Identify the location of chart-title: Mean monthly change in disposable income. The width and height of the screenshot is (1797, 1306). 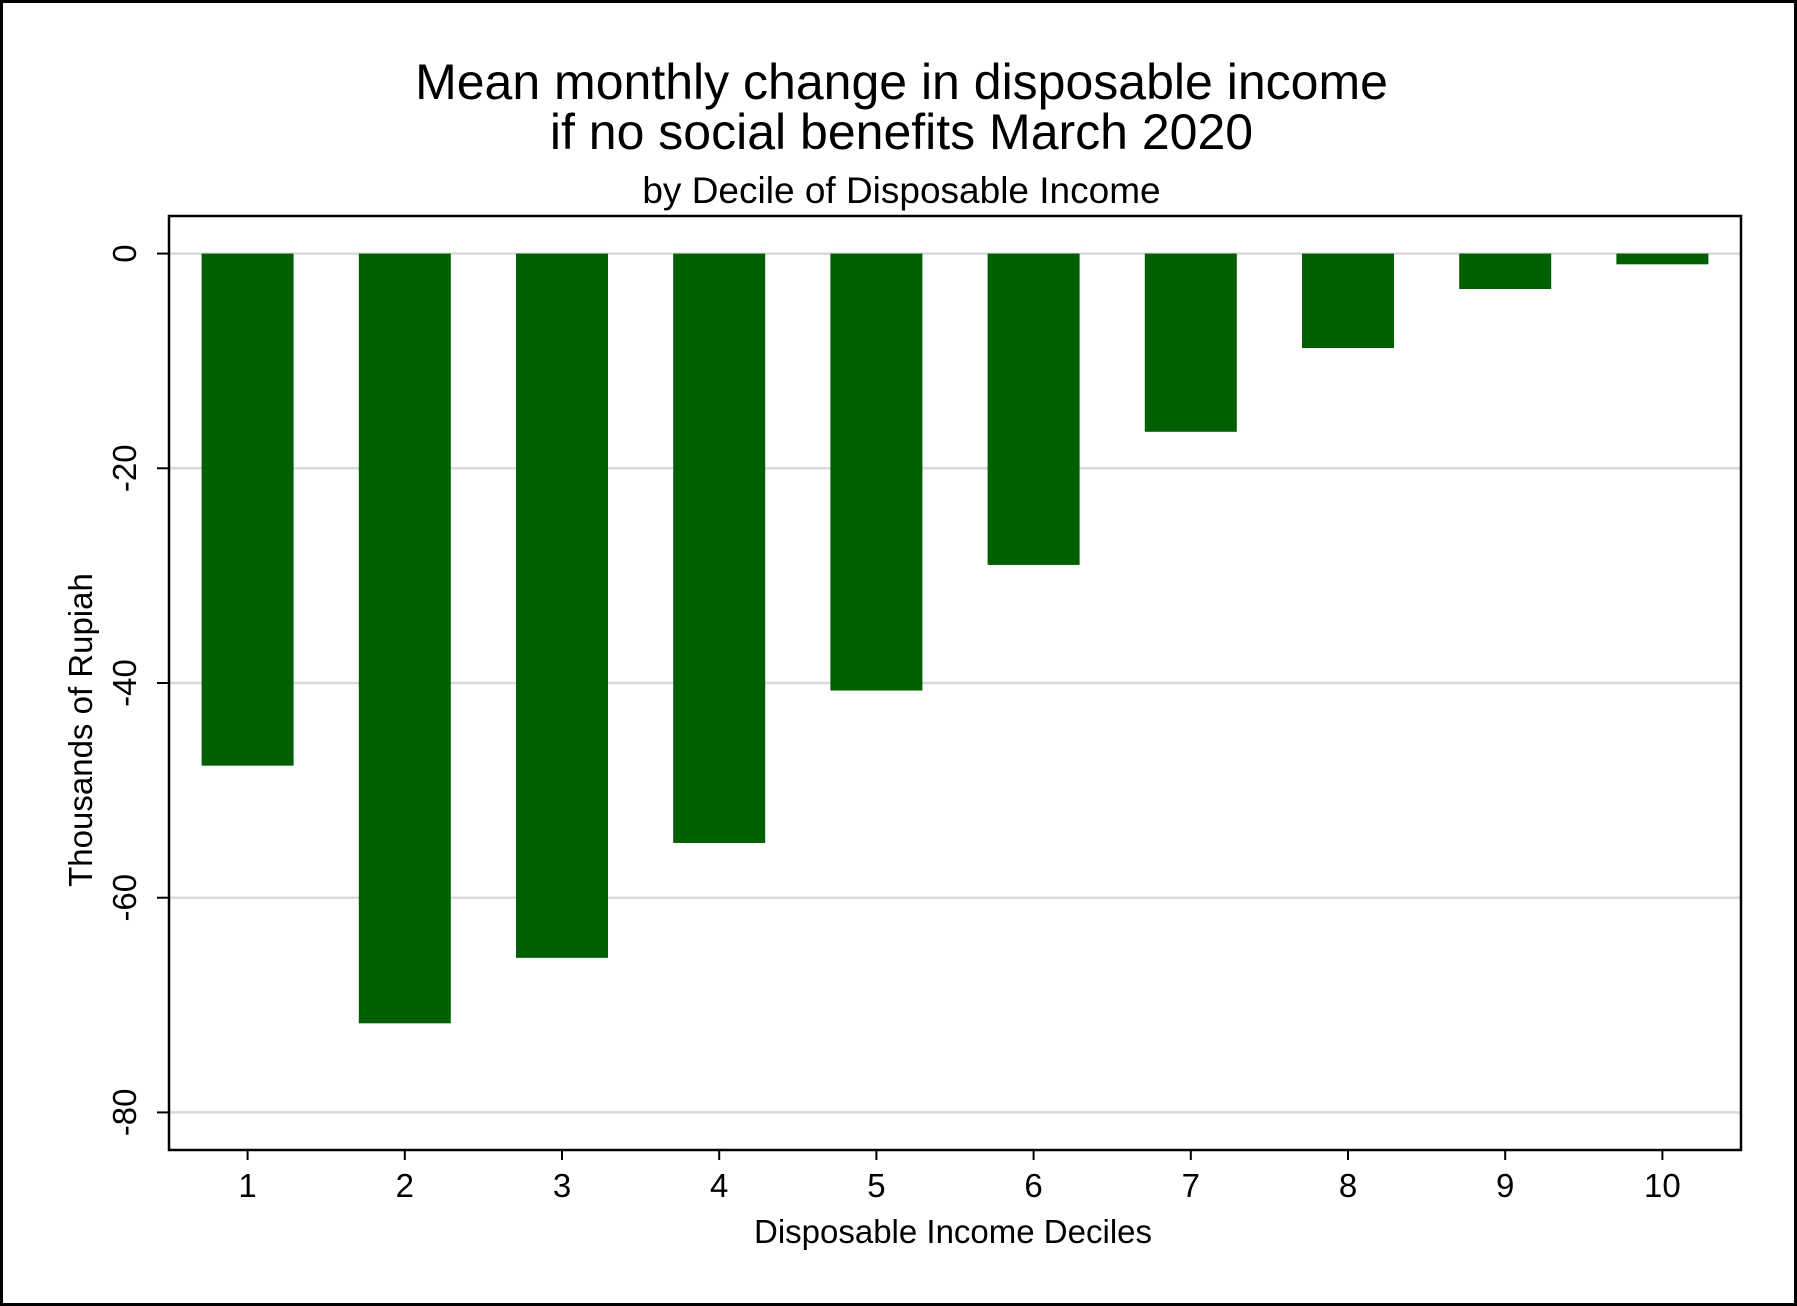
(901, 82).